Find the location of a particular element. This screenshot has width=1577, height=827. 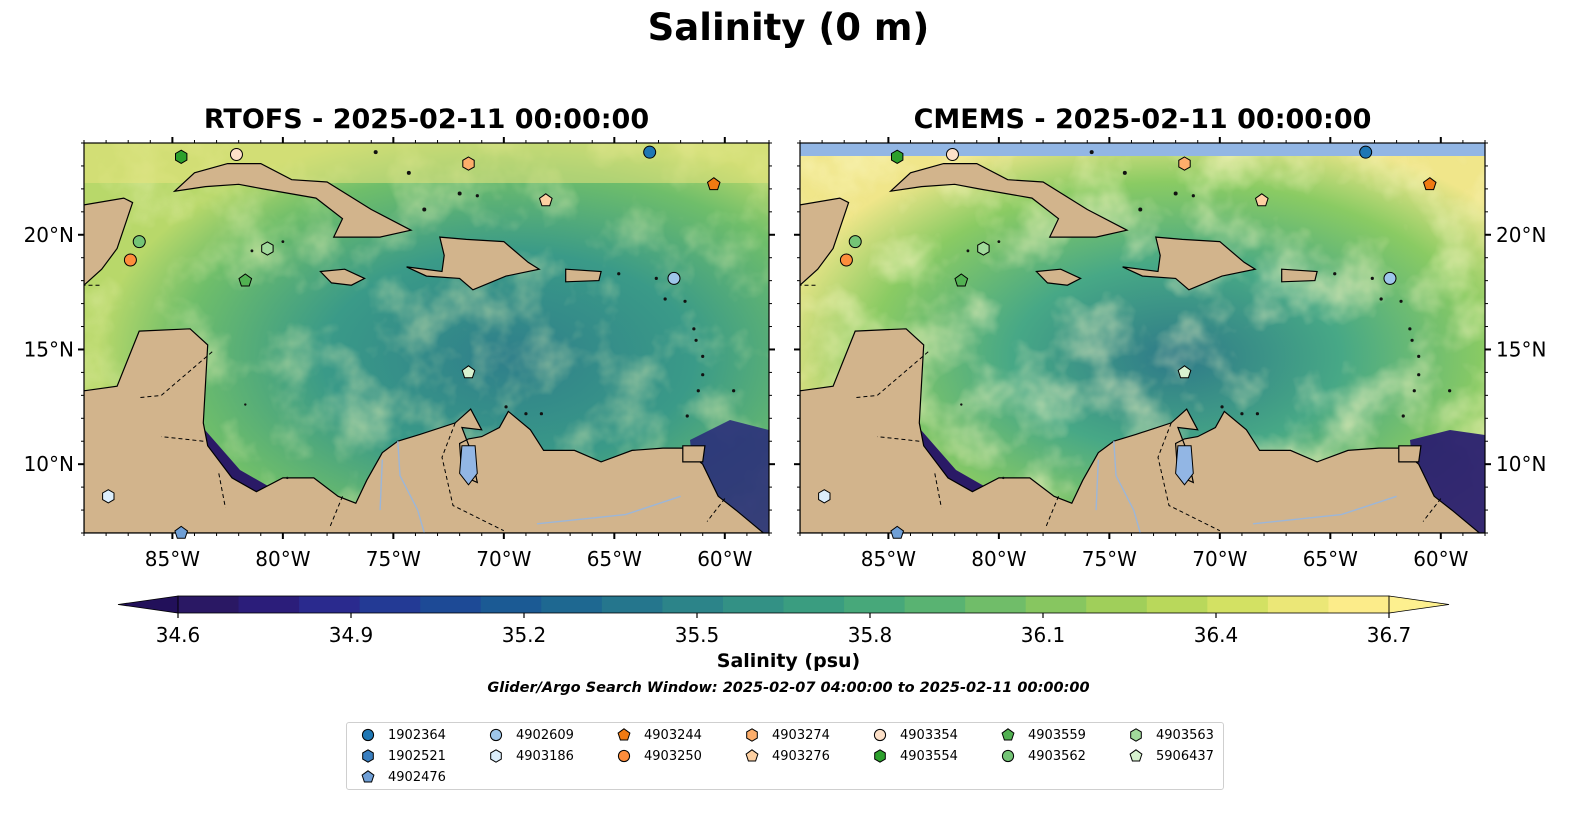

legend-label: 4903559 is located at coordinates (1057, 735).